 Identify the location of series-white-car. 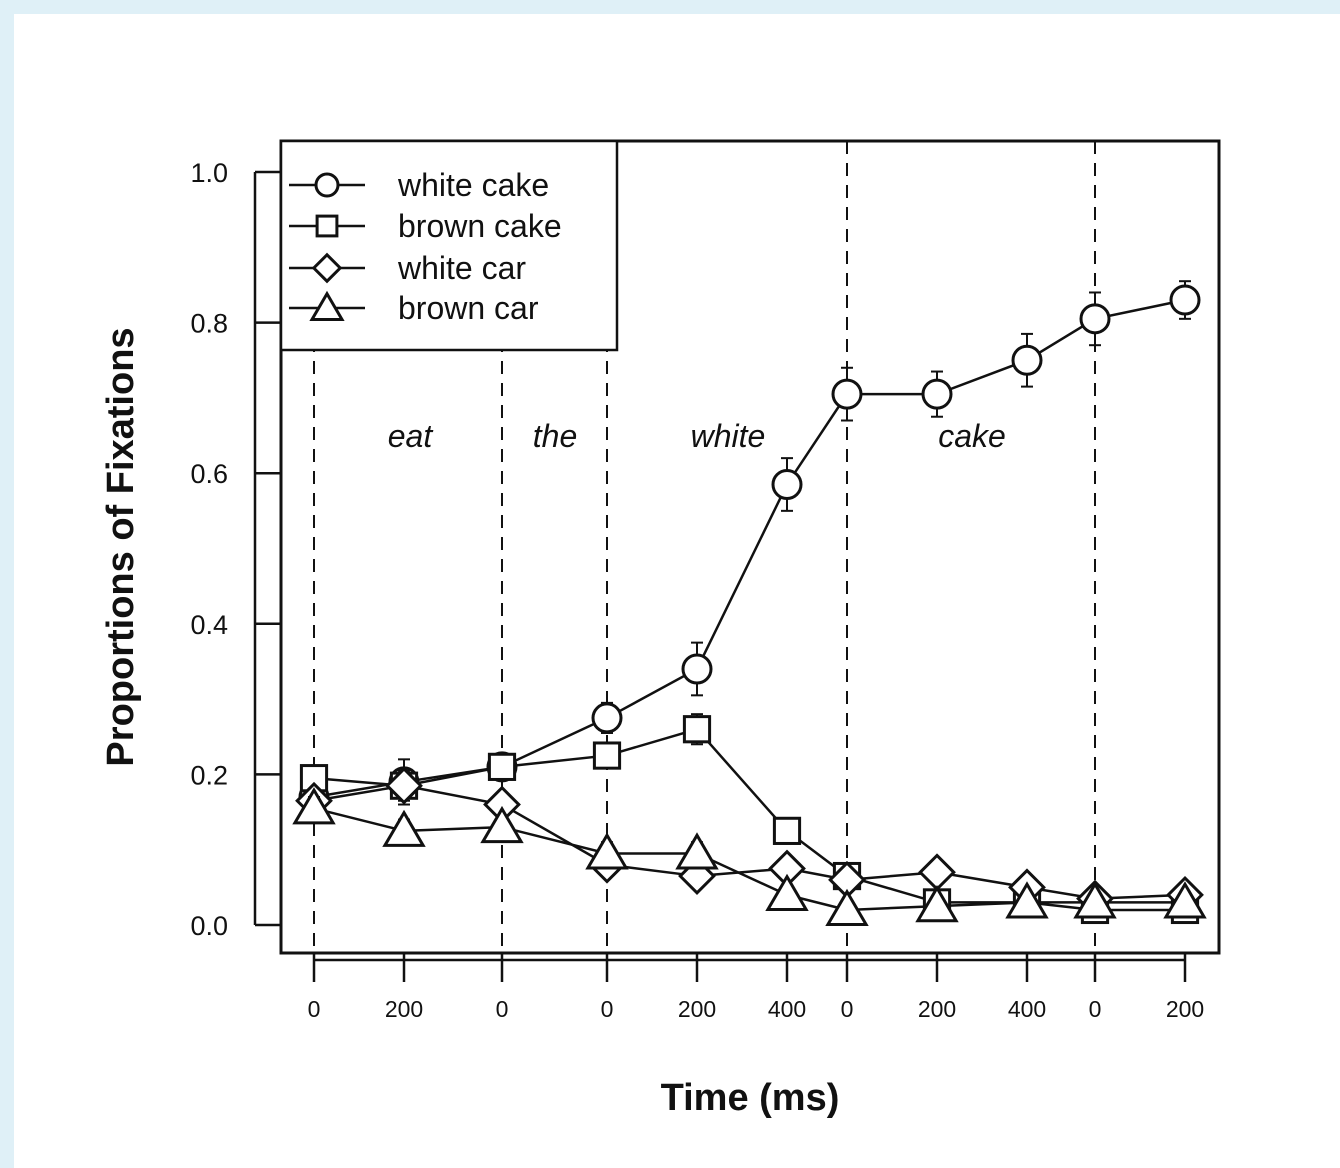
(749, 842).